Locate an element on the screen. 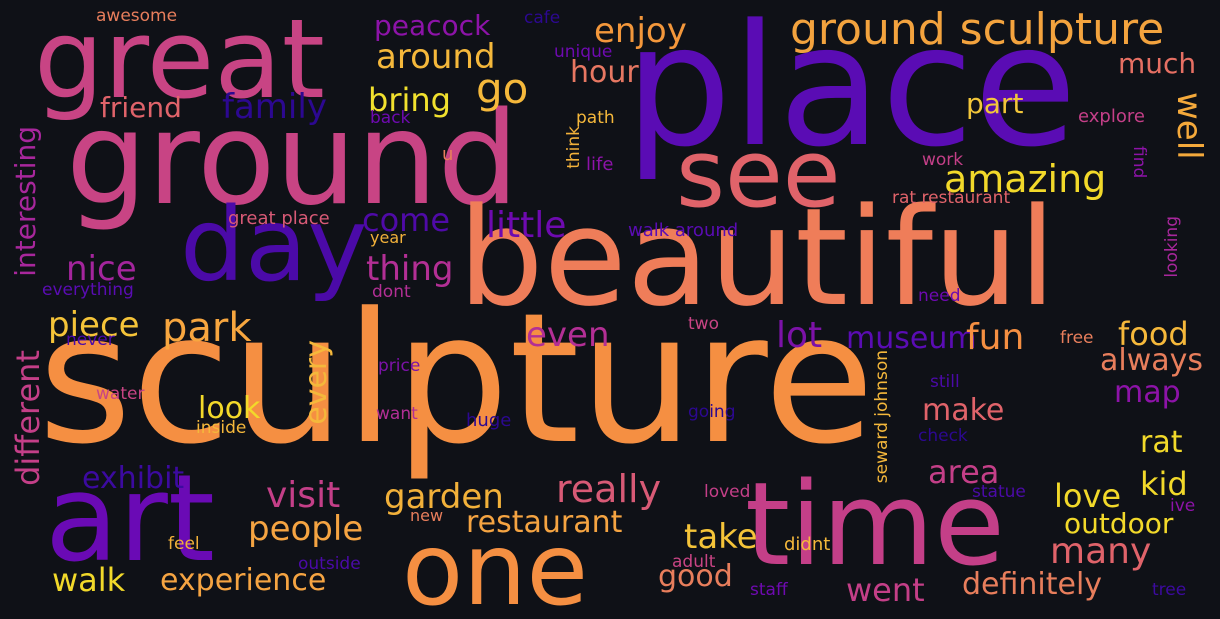  word: cafe is located at coordinates (542, 18).